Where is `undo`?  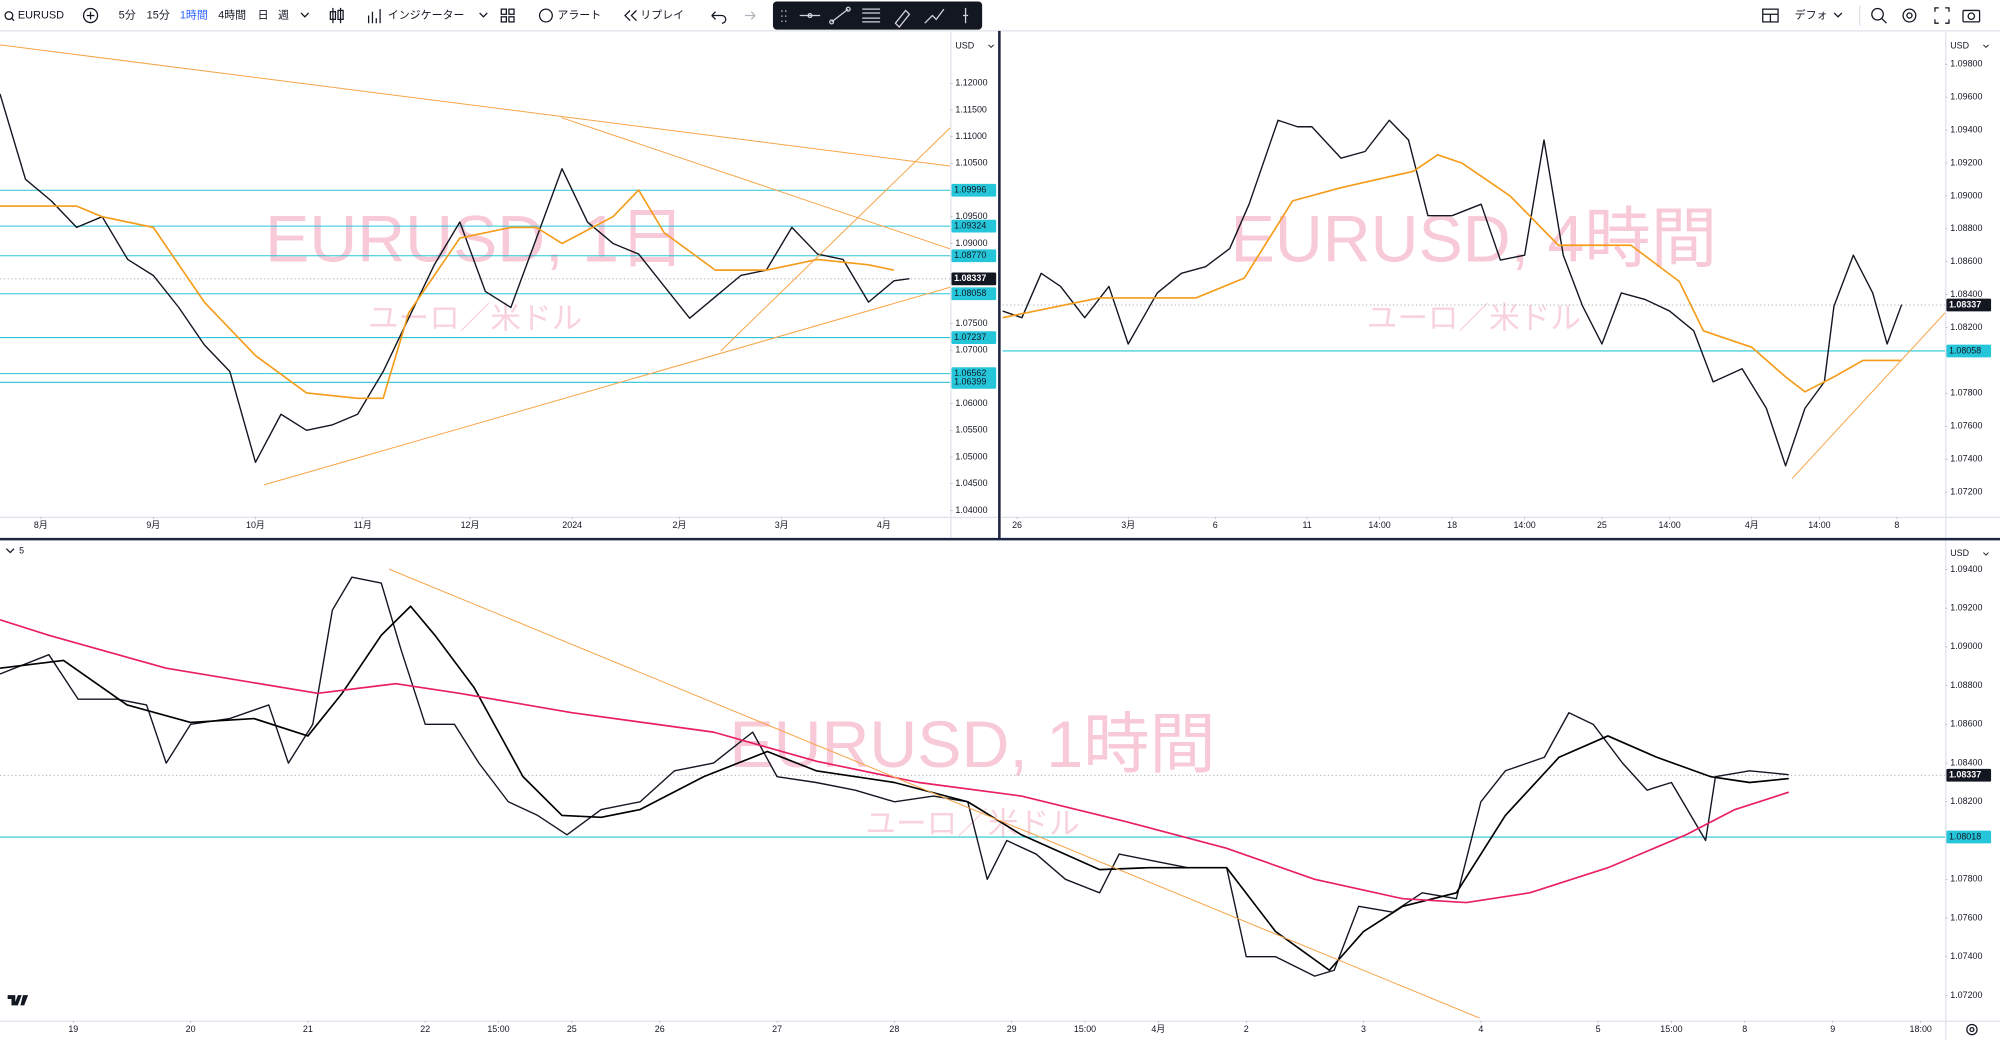
undo is located at coordinates (719, 17).